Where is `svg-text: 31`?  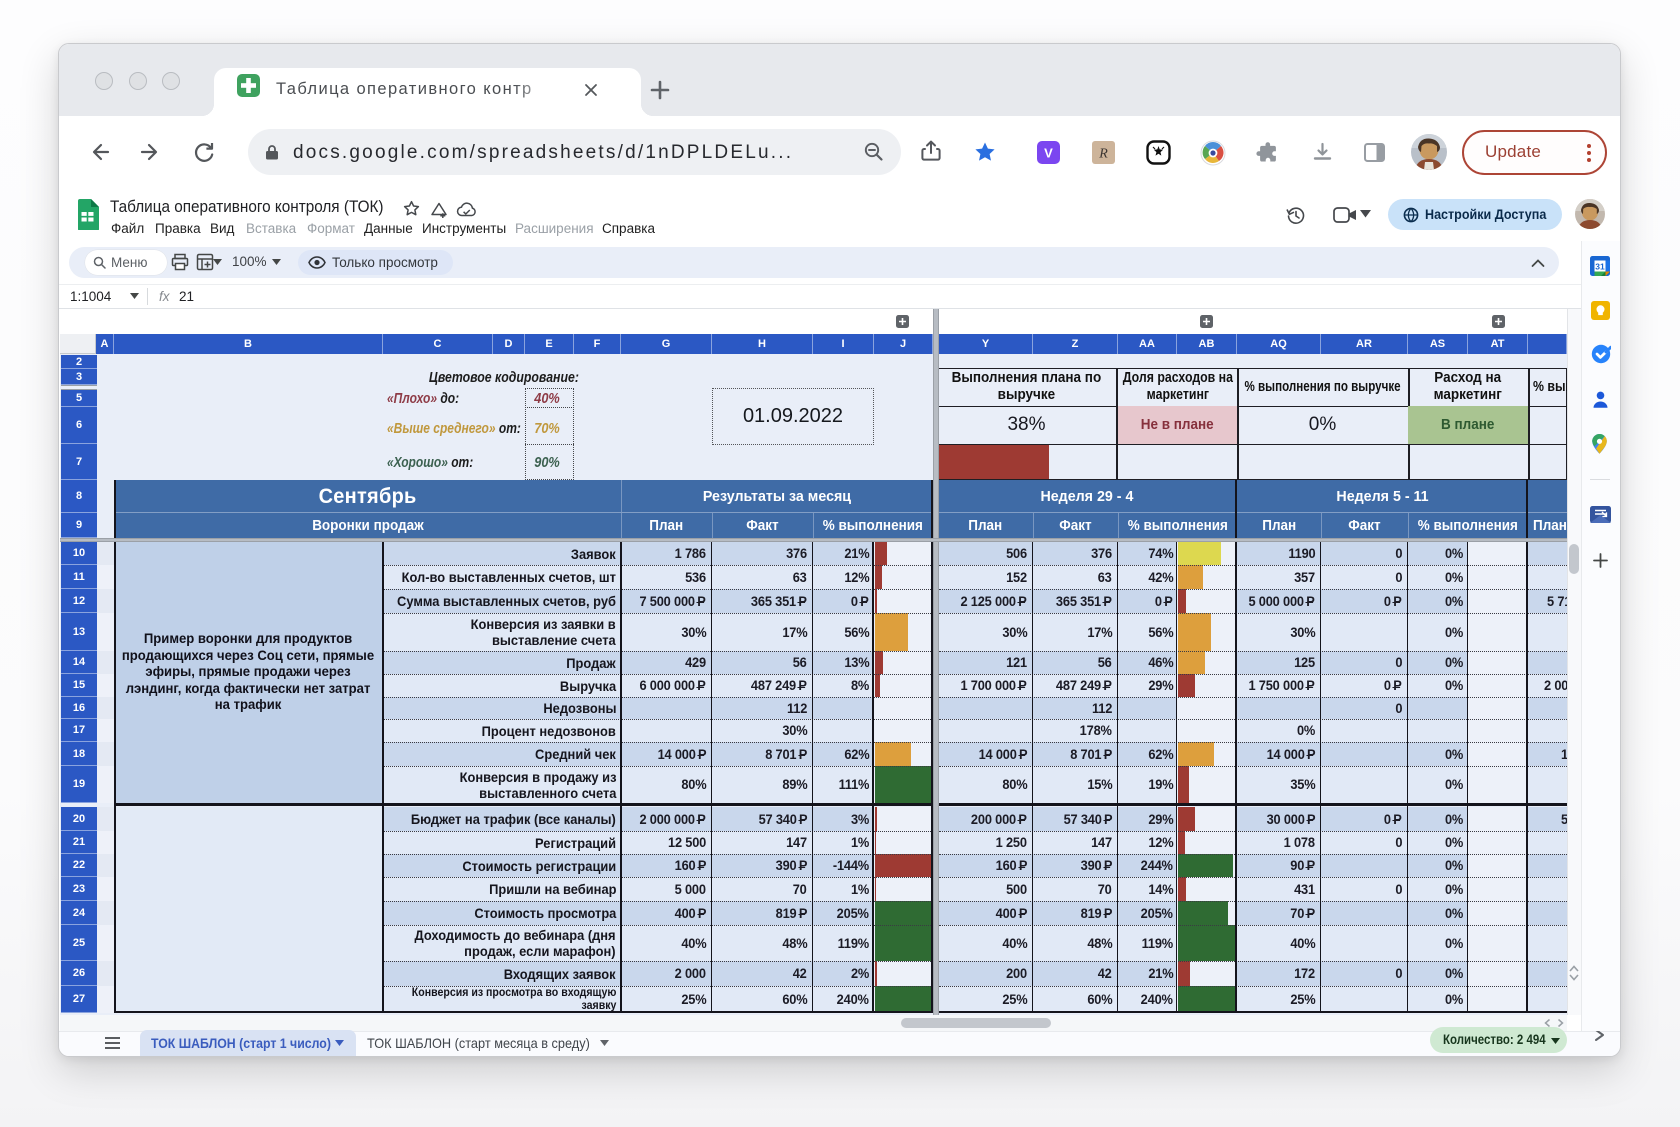 svg-text: 31 is located at coordinates (1600, 267).